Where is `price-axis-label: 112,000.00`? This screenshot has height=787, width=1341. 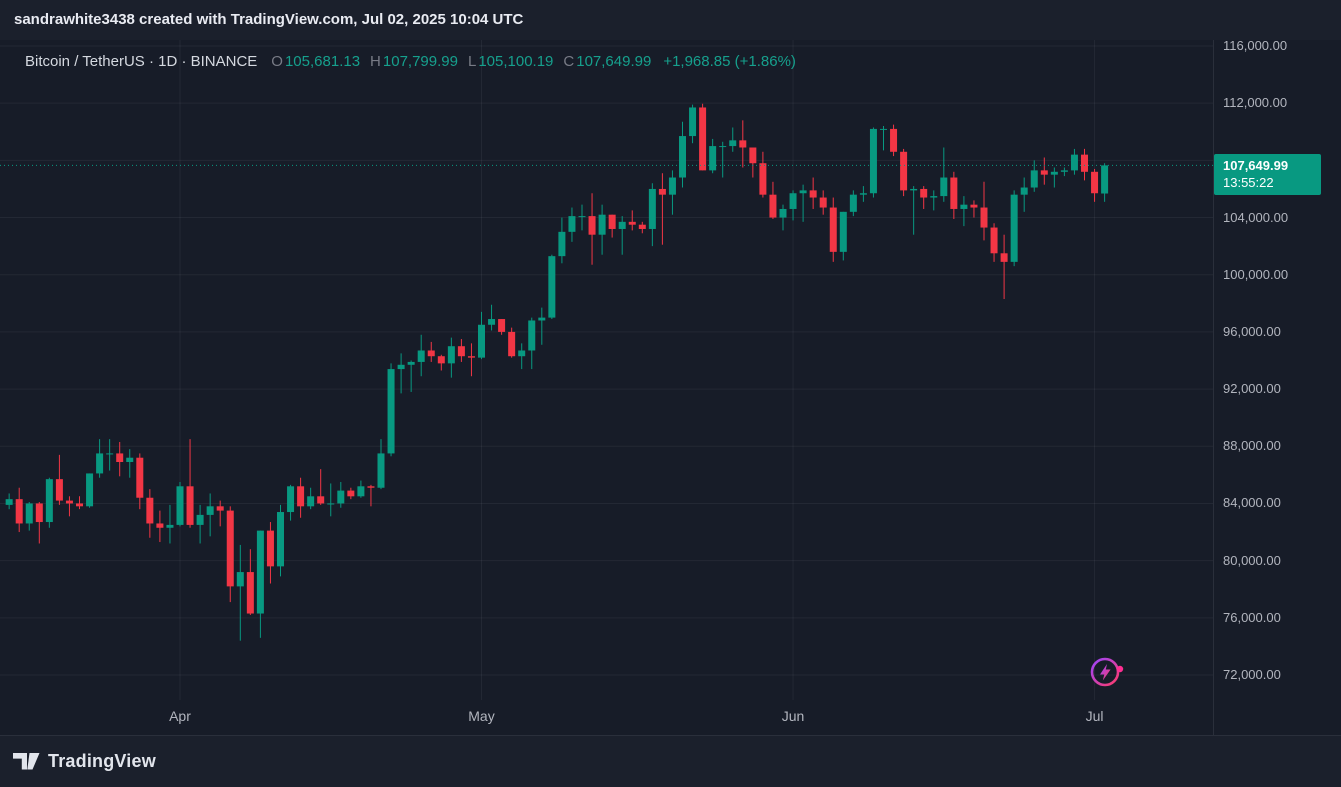 price-axis-label: 112,000.00 is located at coordinates (1255, 103).